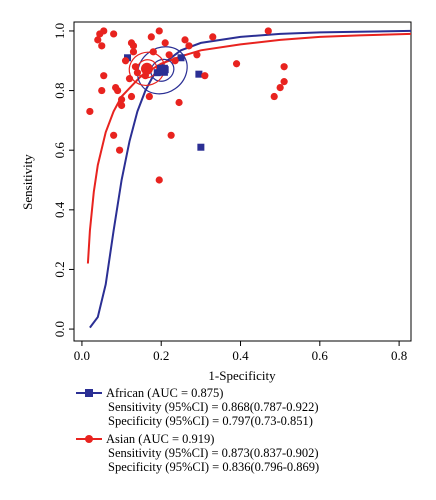 The image size is (436, 500). Describe the element at coordinates (89, 439) in the screenshot. I see `legend-circle-marker` at that location.